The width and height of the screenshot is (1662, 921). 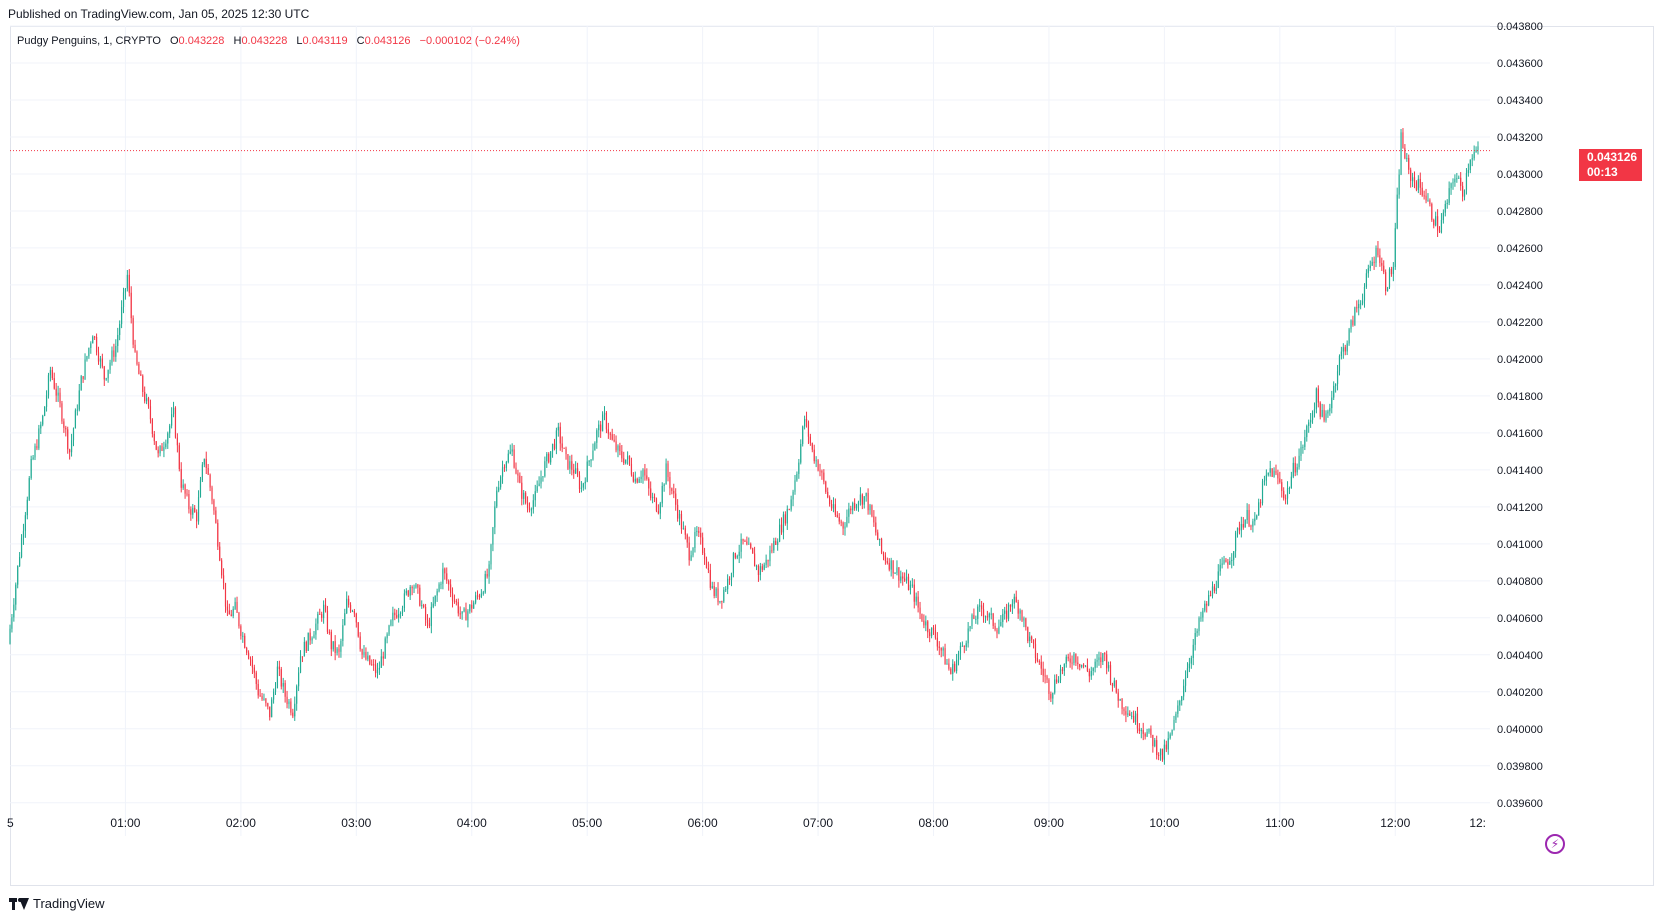 What do you see at coordinates (57, 903) in the screenshot?
I see `tradingview-brand: TradingView` at bounding box center [57, 903].